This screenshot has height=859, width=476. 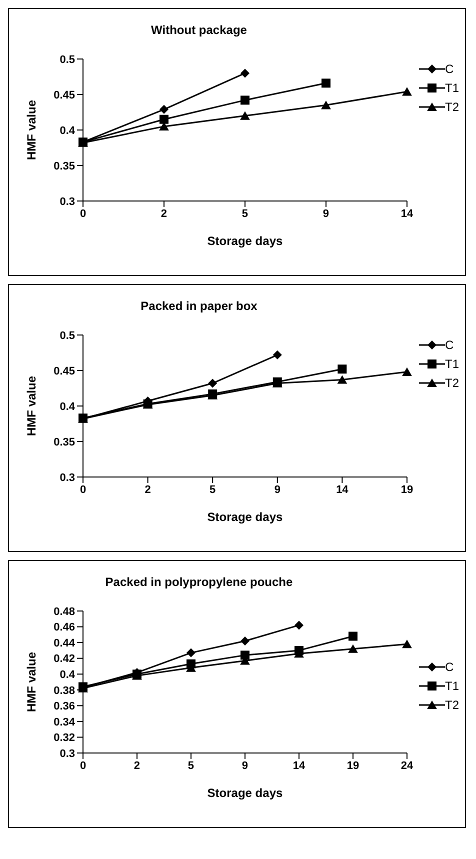 I want to click on y-tick-label: 0.34, so click(x=65, y=722).